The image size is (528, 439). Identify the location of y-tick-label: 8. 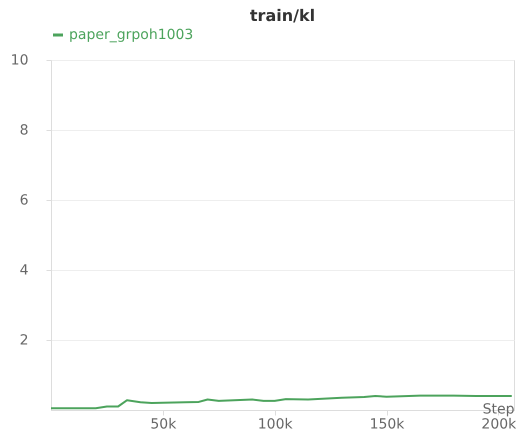
(24, 130).